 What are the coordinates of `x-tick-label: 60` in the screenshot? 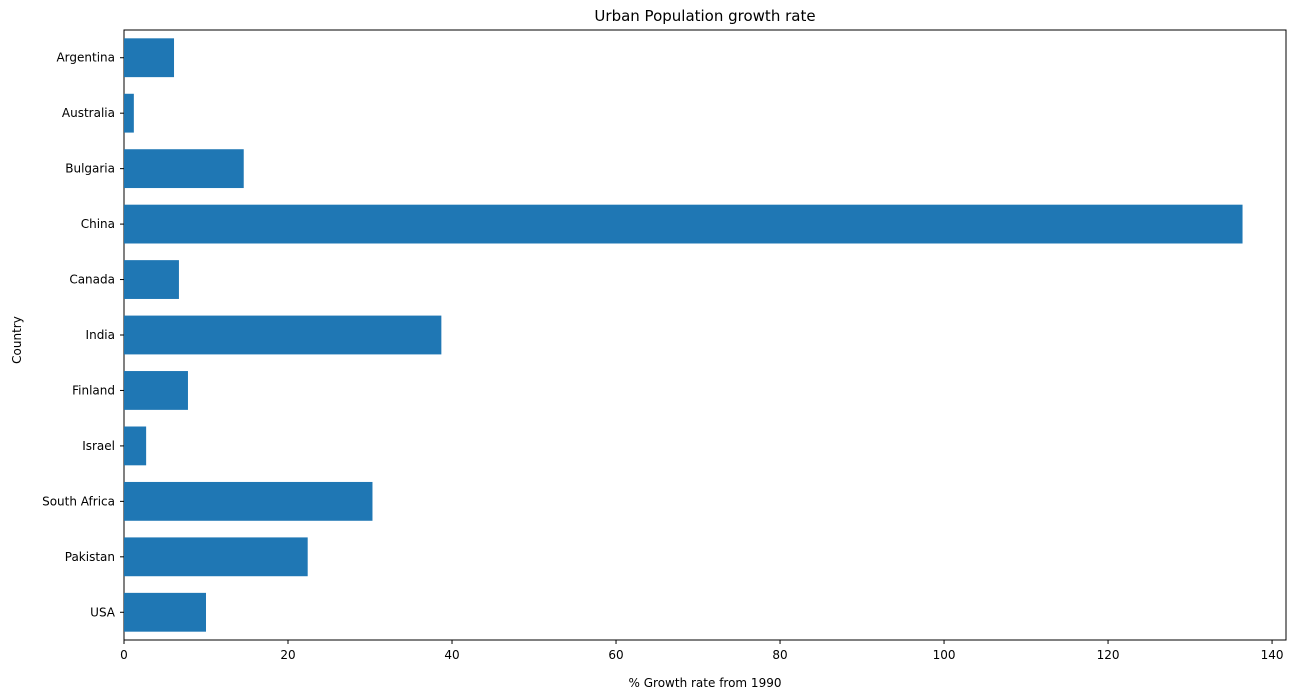 It's located at (615, 655).